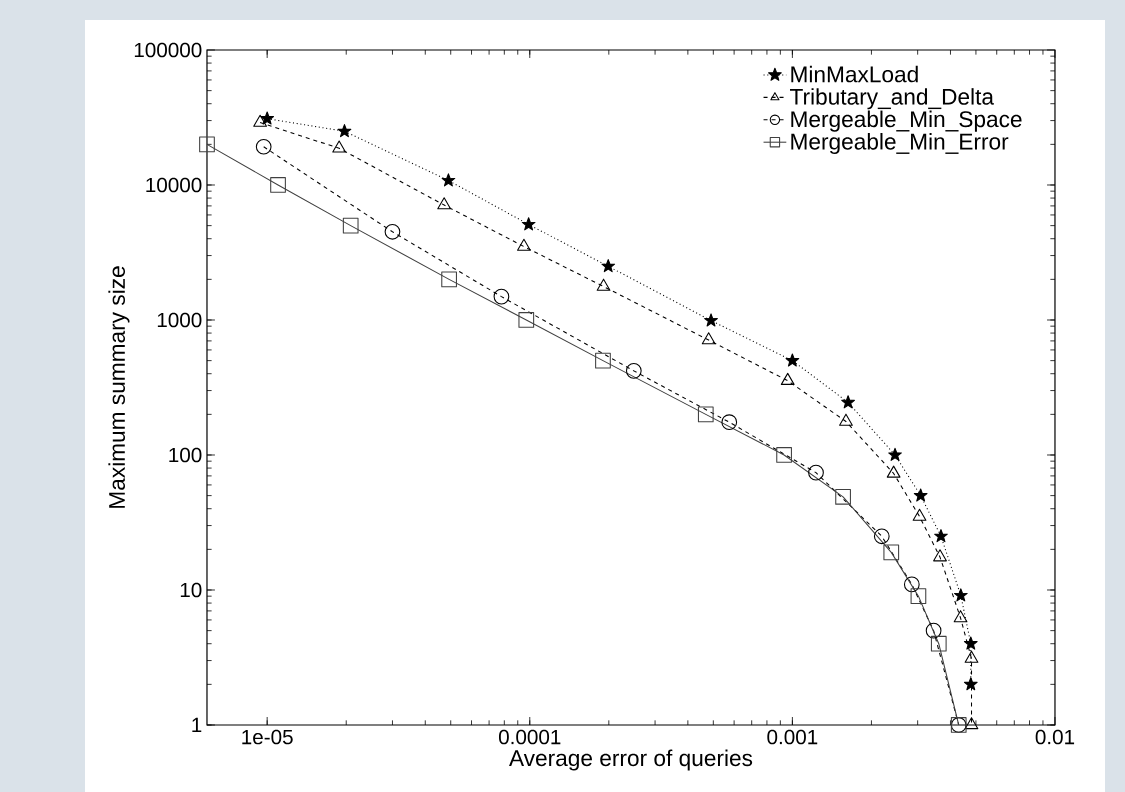  I want to click on y-tick-label: 10000, so click(174, 185).